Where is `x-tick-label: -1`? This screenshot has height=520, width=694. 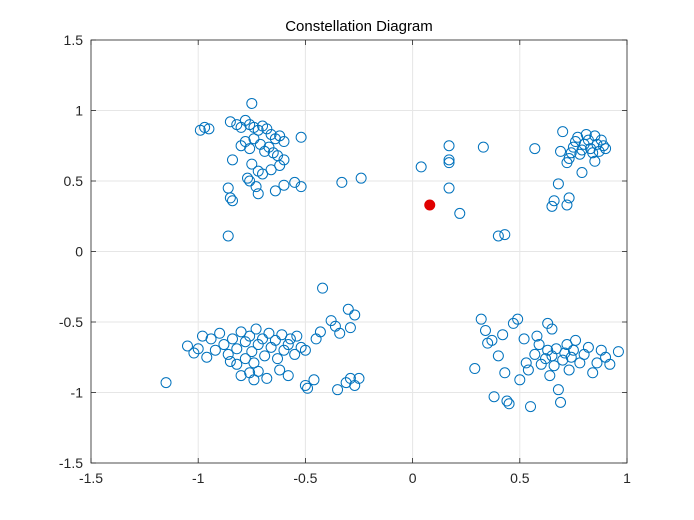 x-tick-label: -1 is located at coordinates (198, 478).